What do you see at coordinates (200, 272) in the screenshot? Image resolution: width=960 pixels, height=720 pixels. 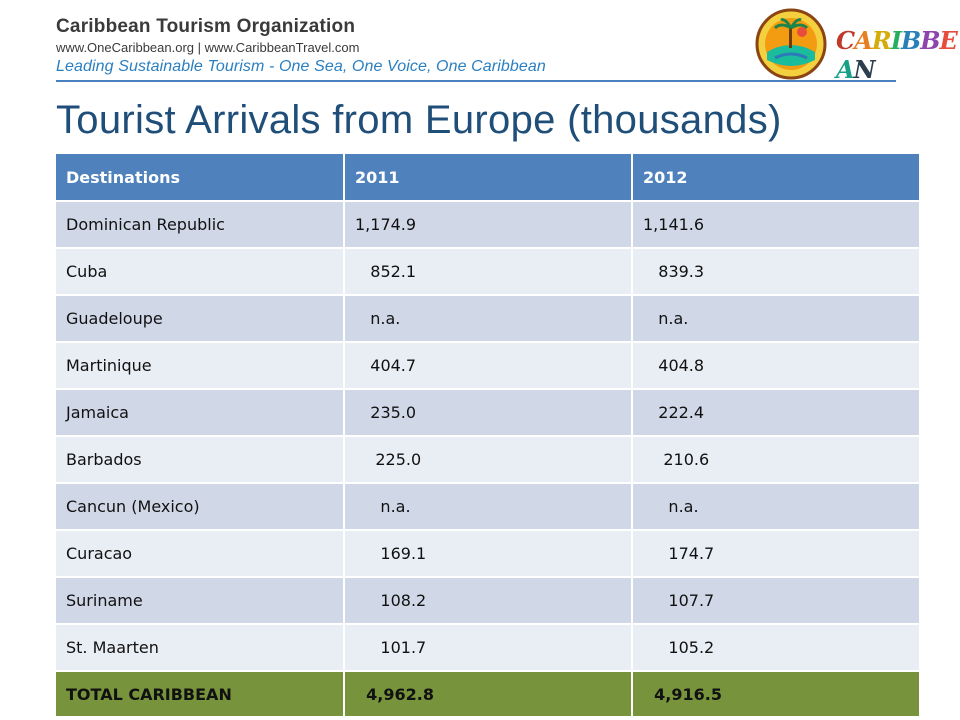 I see `destination-cell: Cuba` at bounding box center [200, 272].